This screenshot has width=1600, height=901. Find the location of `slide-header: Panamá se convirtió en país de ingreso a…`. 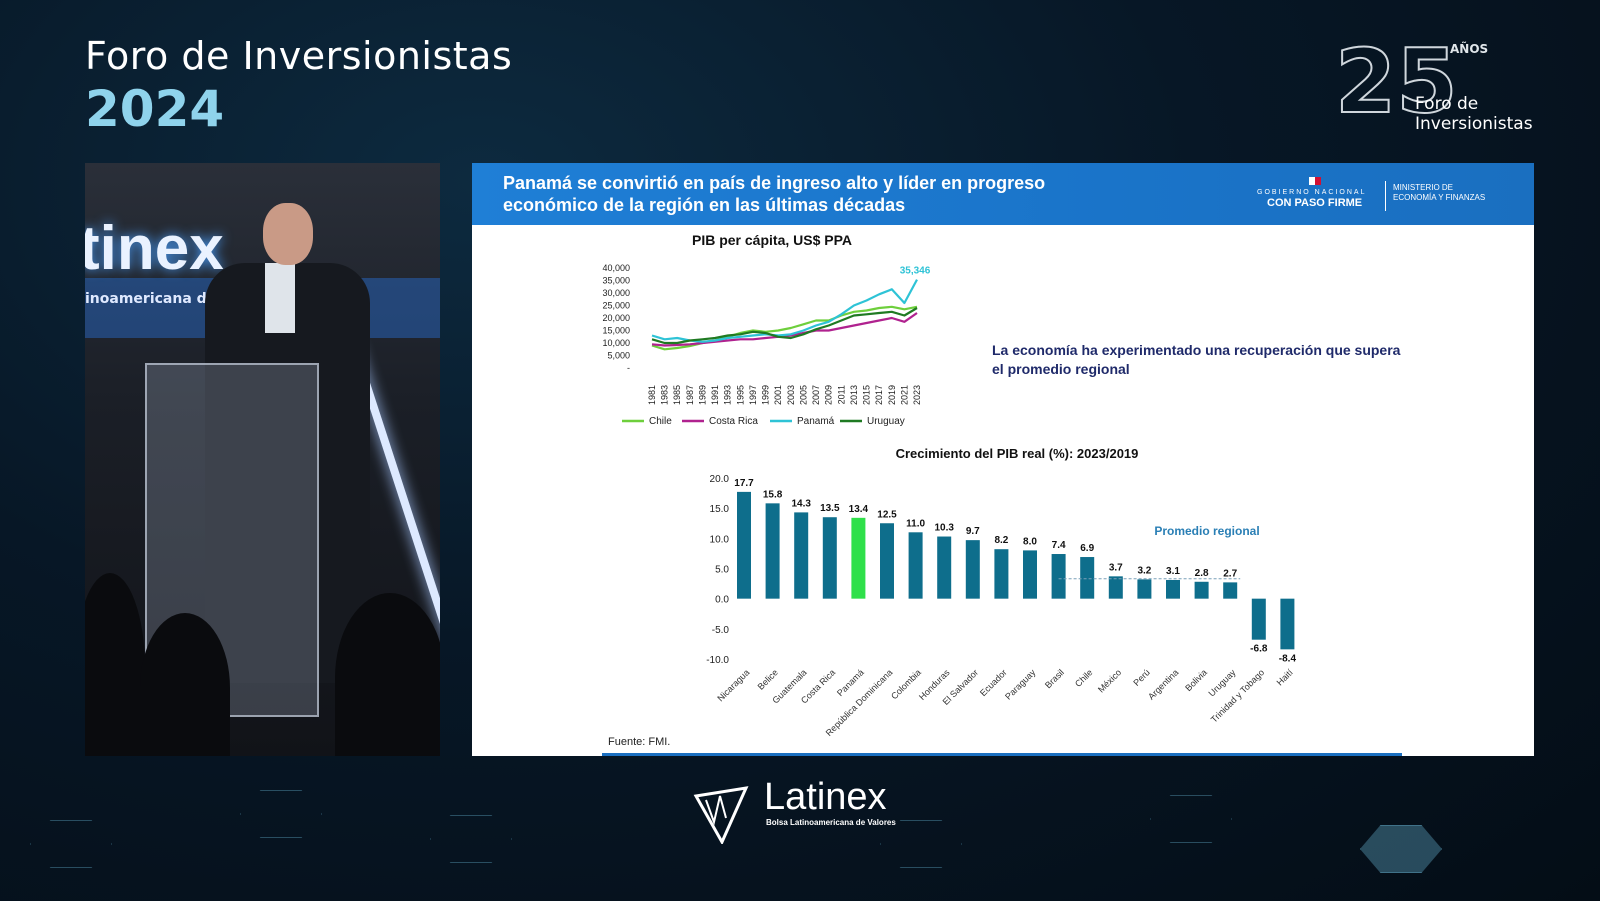

slide-header: Panamá se convirtió en país de ingreso a… is located at coordinates (1003, 194).